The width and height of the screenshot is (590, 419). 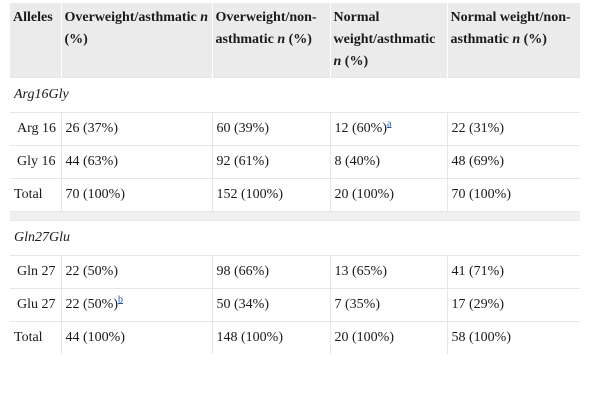 I want to click on value-cell: 7 (35%), so click(x=389, y=305).